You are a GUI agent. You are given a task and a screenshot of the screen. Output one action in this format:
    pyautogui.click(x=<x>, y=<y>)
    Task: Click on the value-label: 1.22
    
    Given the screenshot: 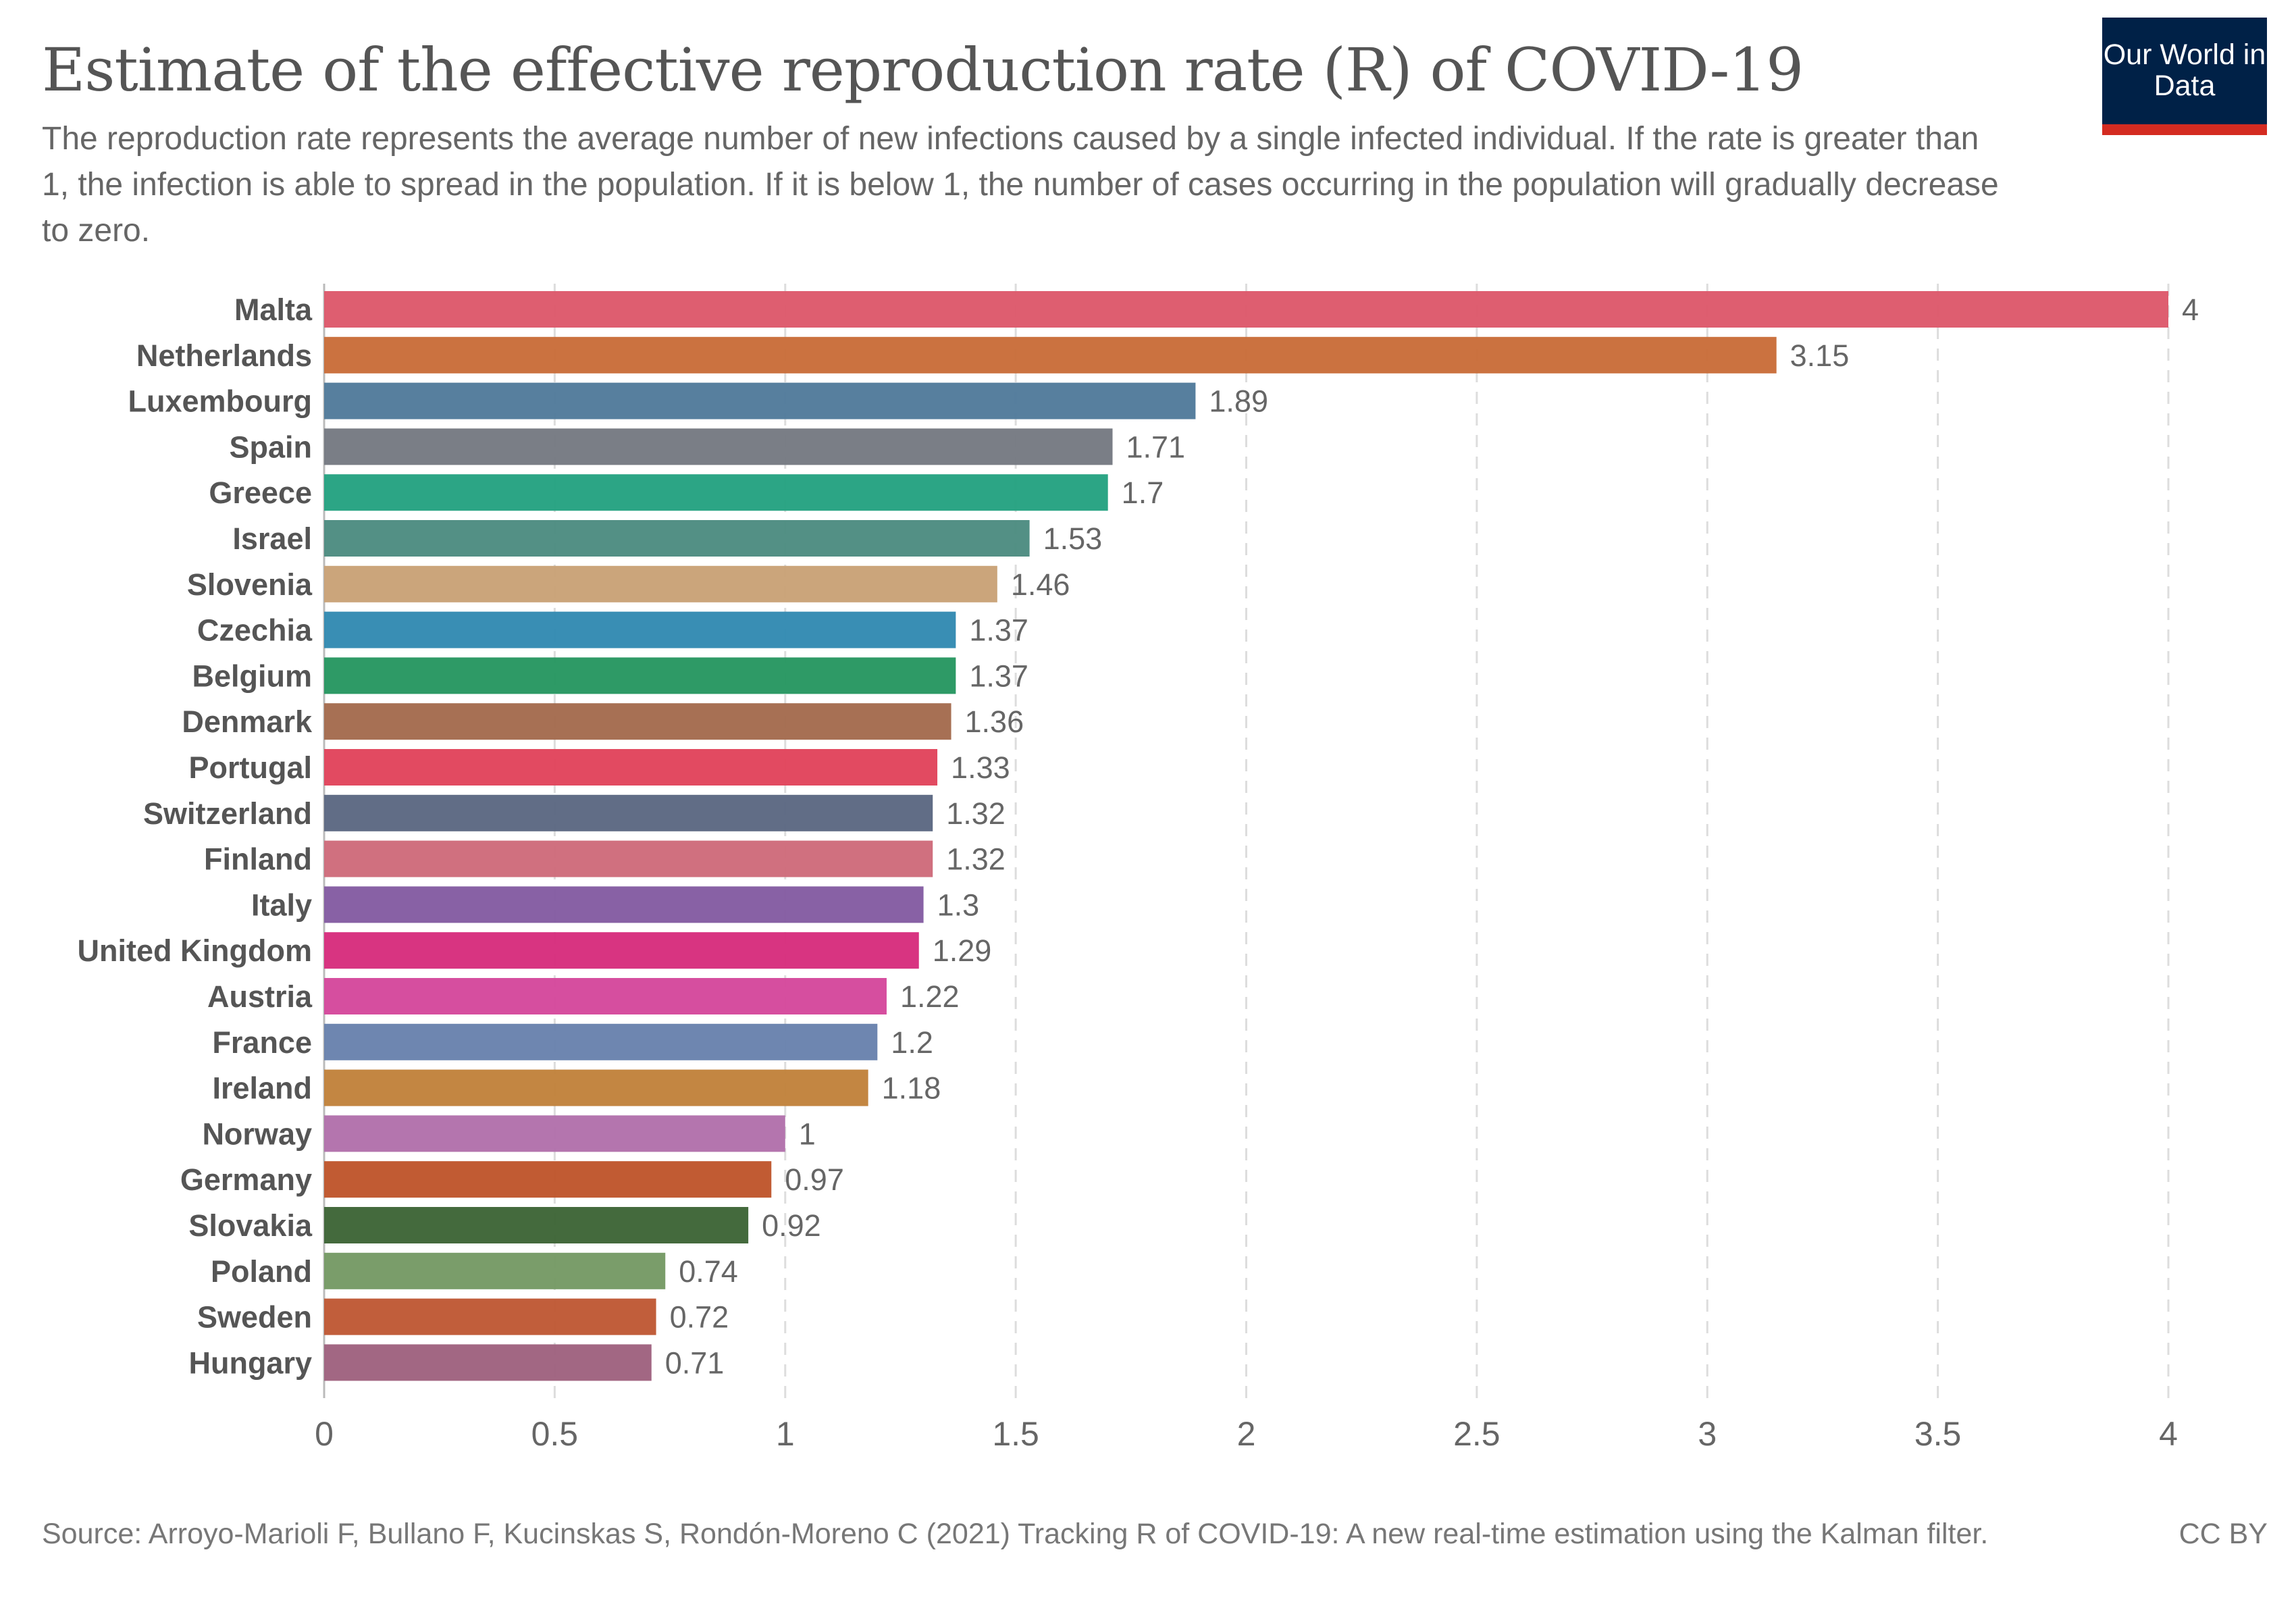 What is the action you would take?
    pyautogui.click(x=930, y=996)
    